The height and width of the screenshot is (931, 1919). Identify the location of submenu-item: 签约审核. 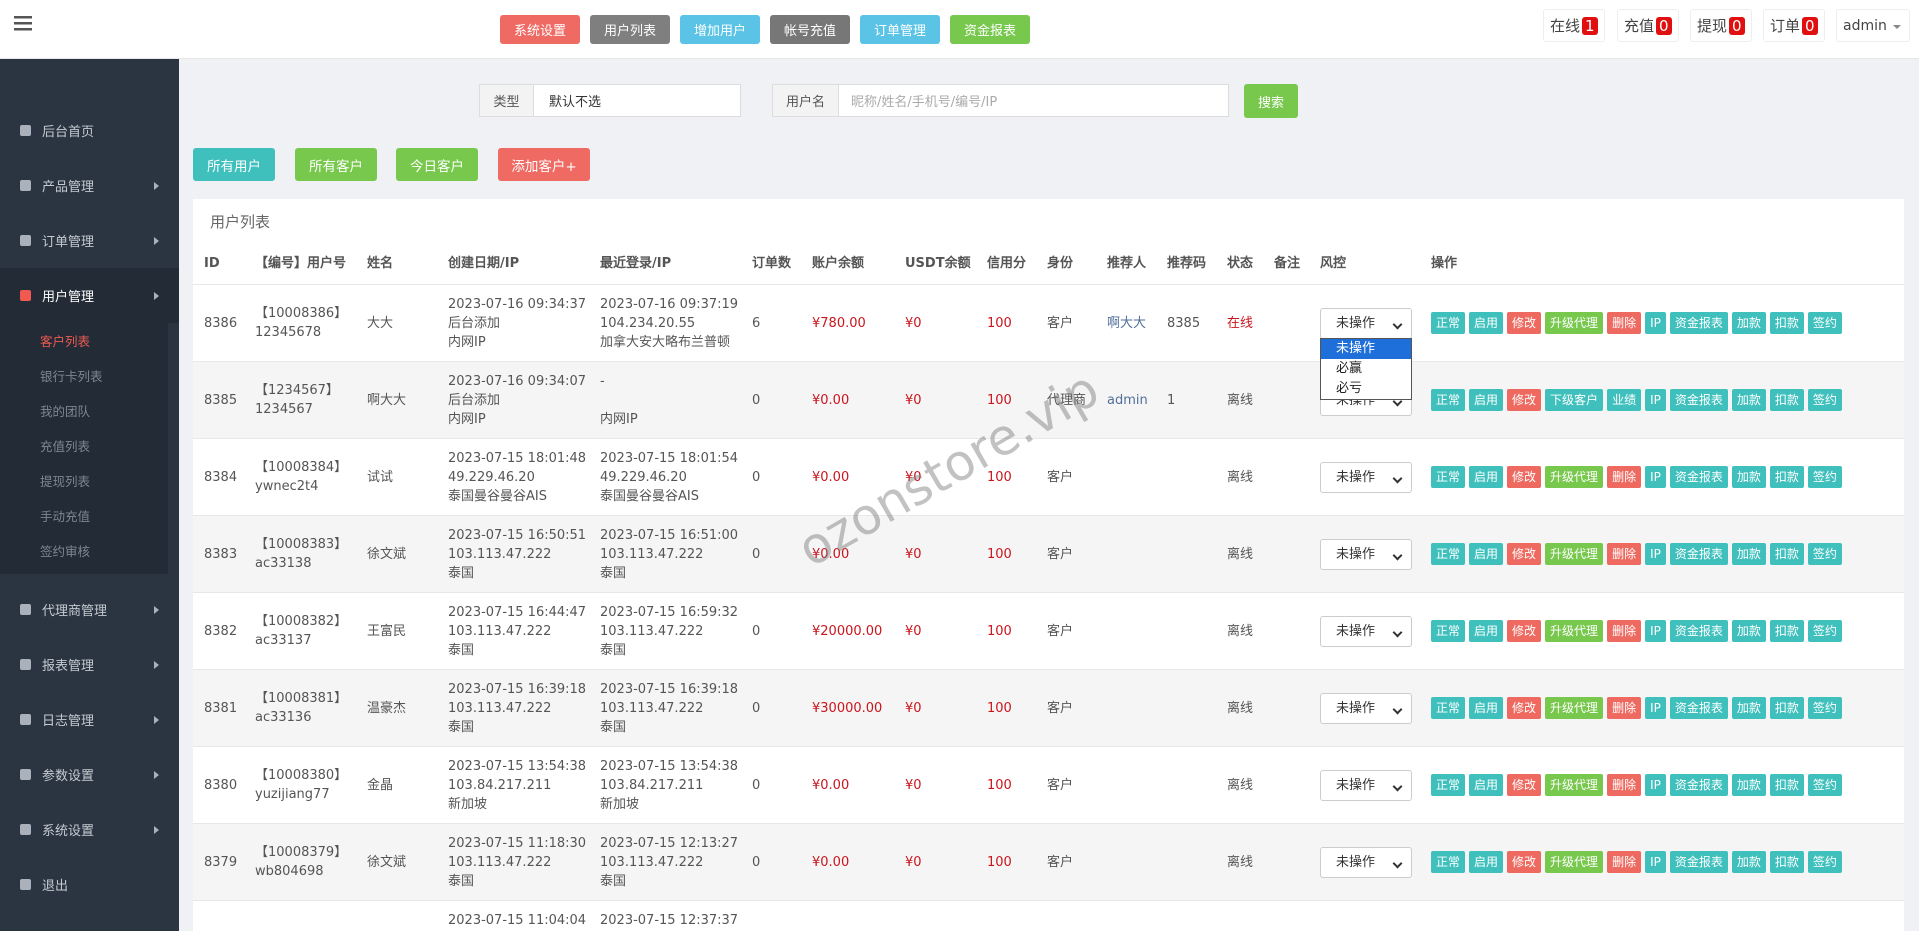
(65, 551).